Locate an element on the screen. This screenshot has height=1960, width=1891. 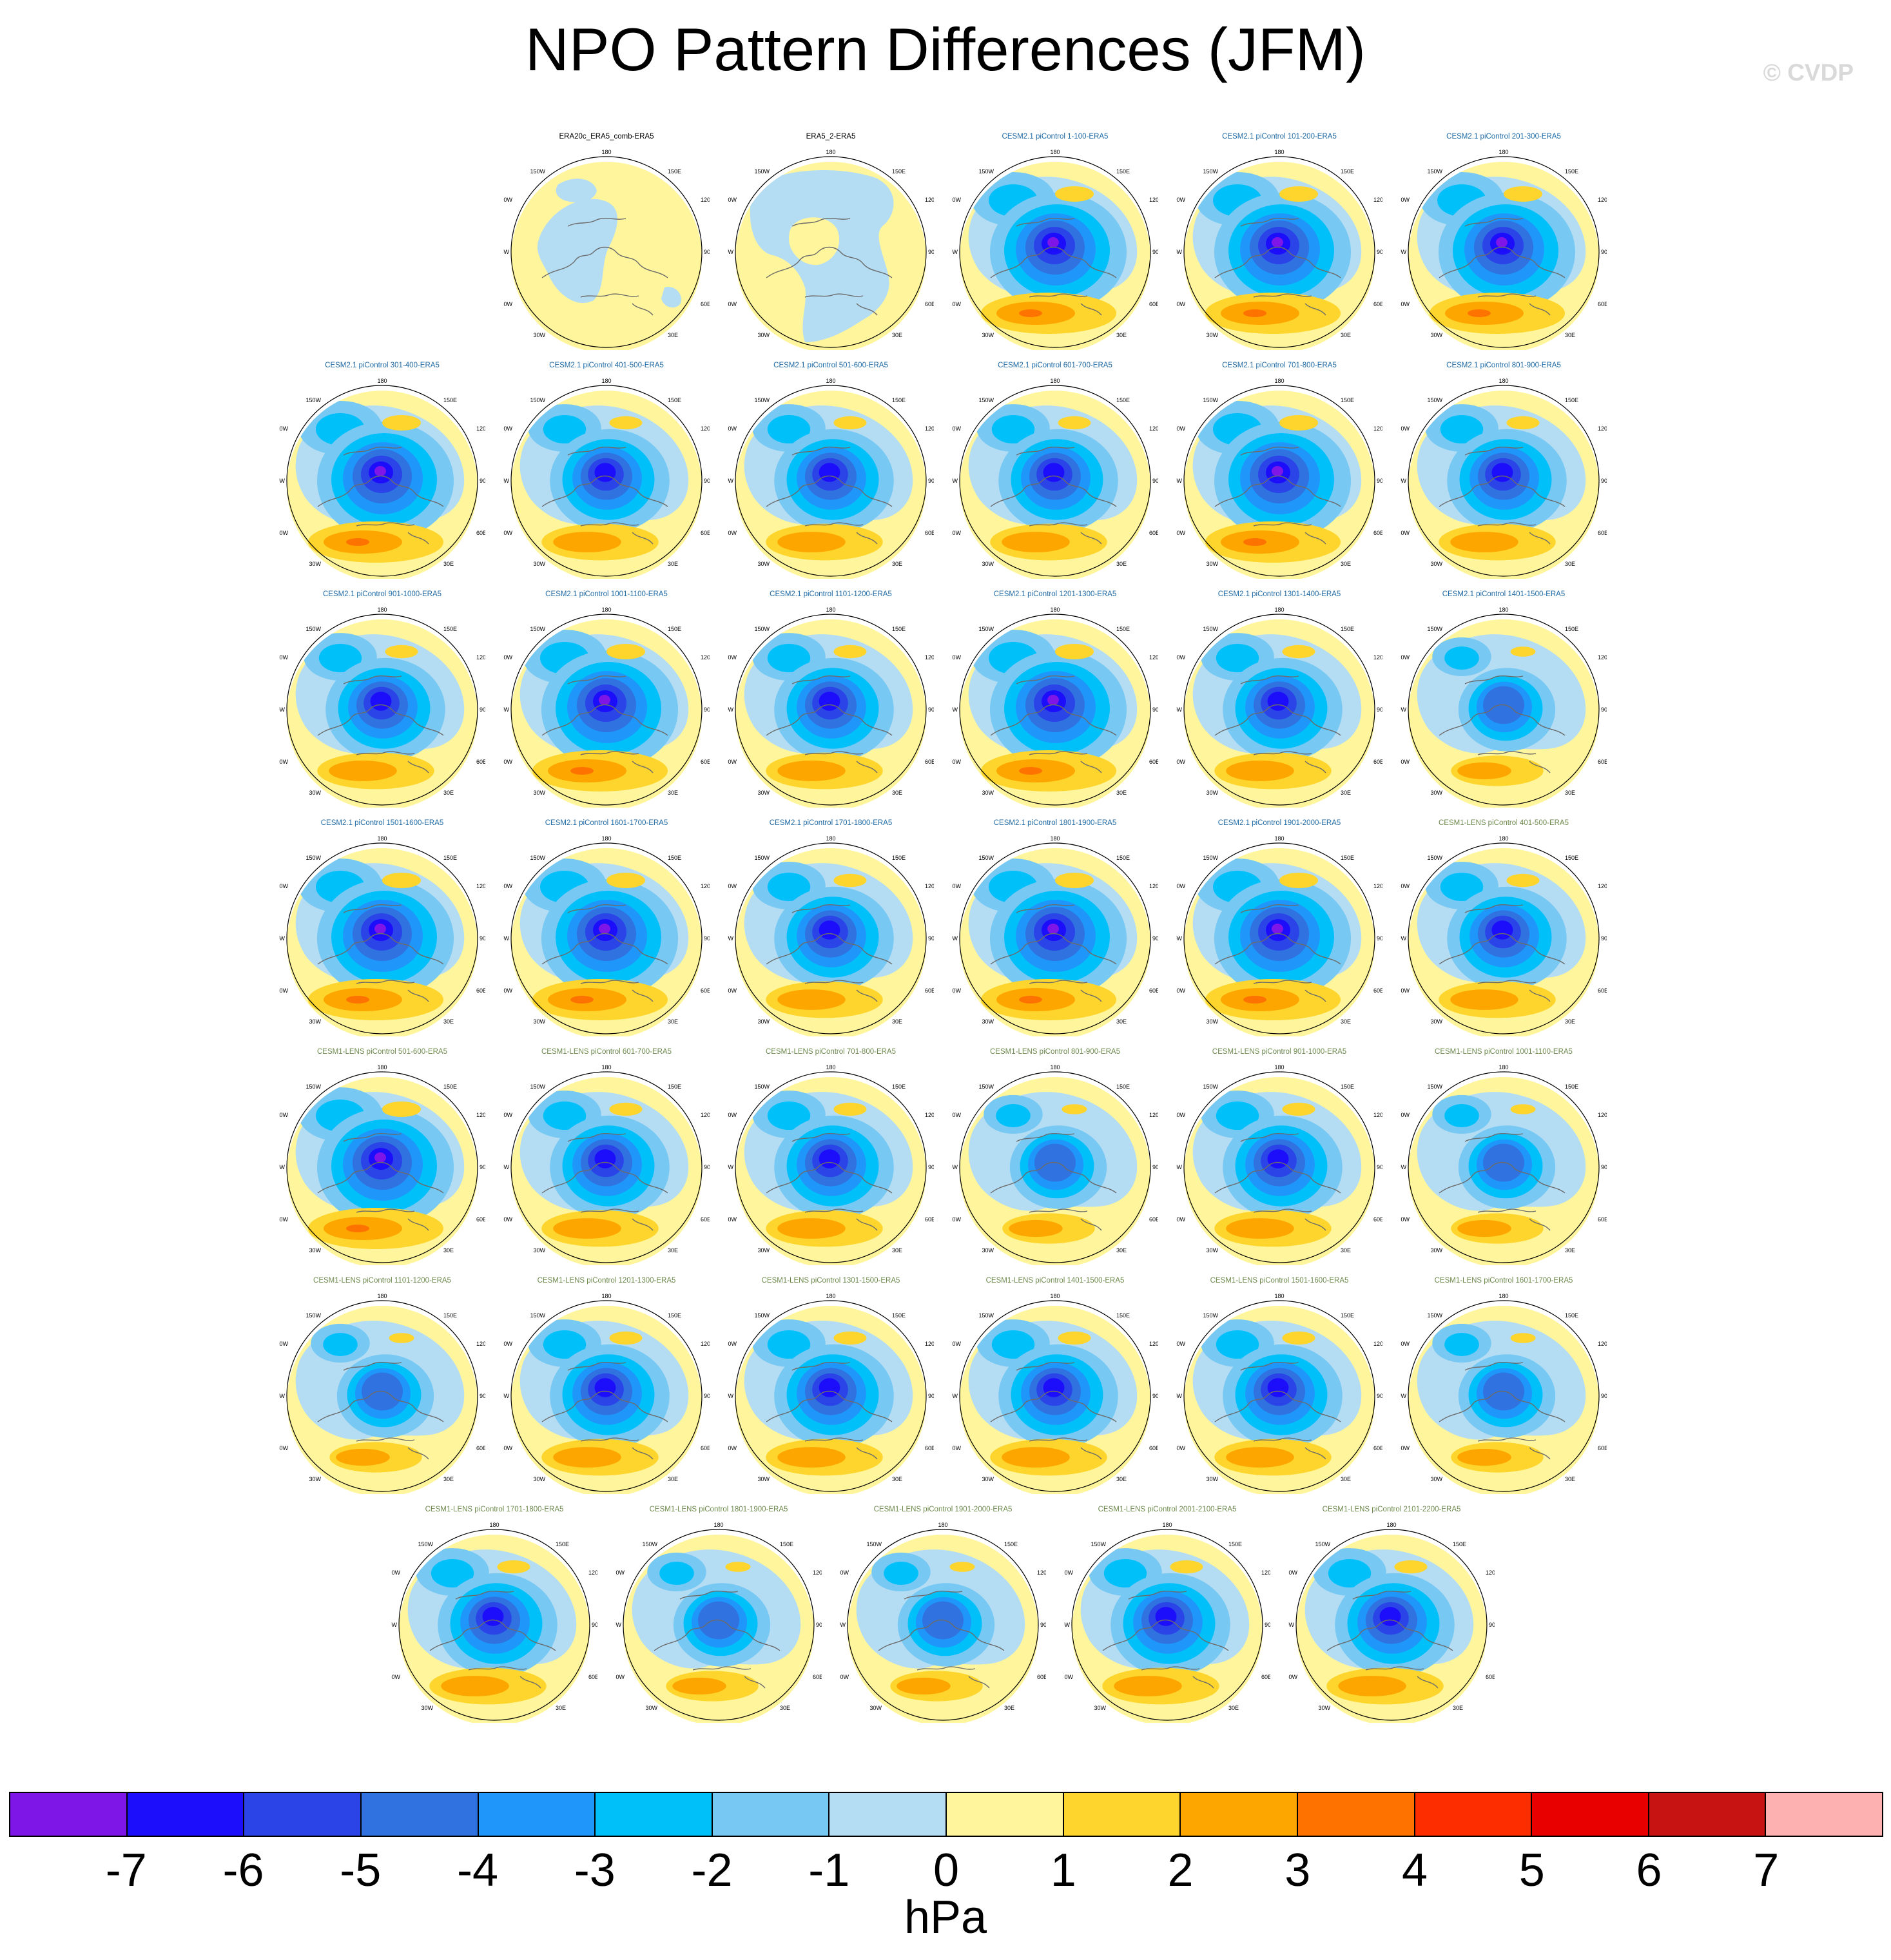
colorbar-tick: 6 is located at coordinates (1649, 1871).